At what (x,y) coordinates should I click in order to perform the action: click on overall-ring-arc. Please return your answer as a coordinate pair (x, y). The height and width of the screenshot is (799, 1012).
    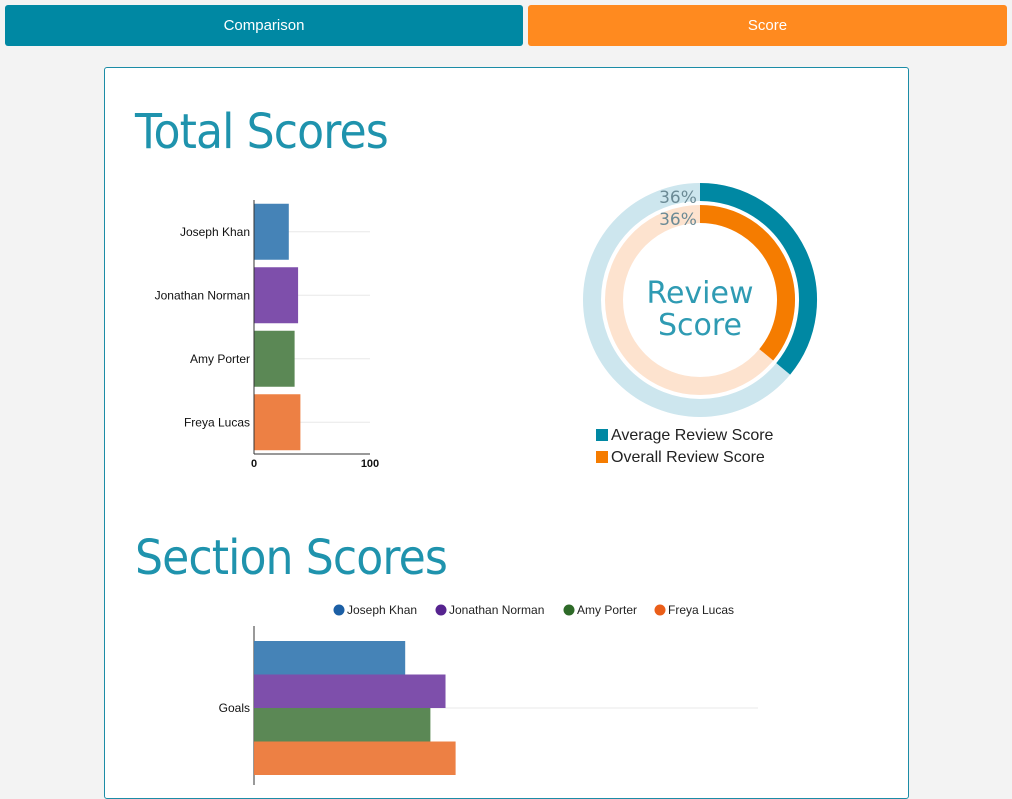
    Looking at the image, I should click on (747, 283).